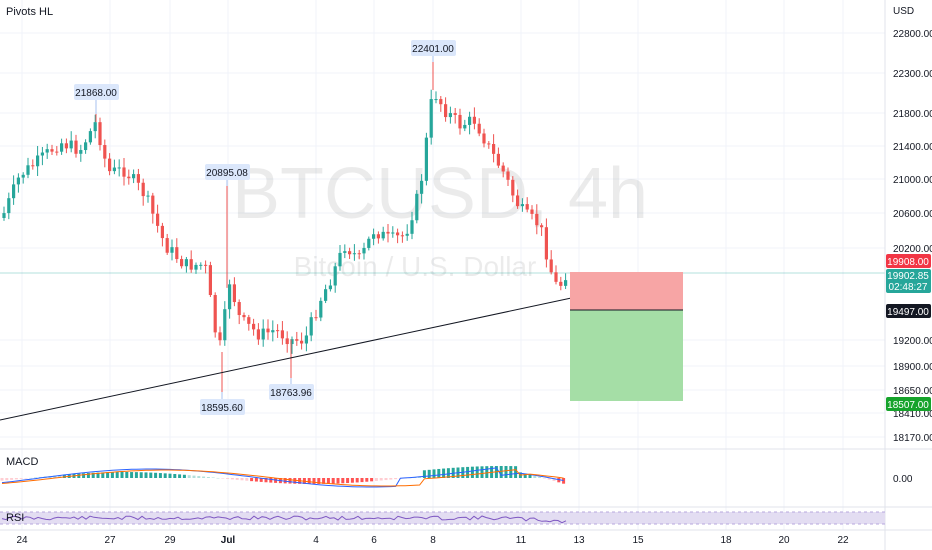  Describe the element at coordinates (626, 355) in the screenshot. I see `take-profit-zone` at that location.